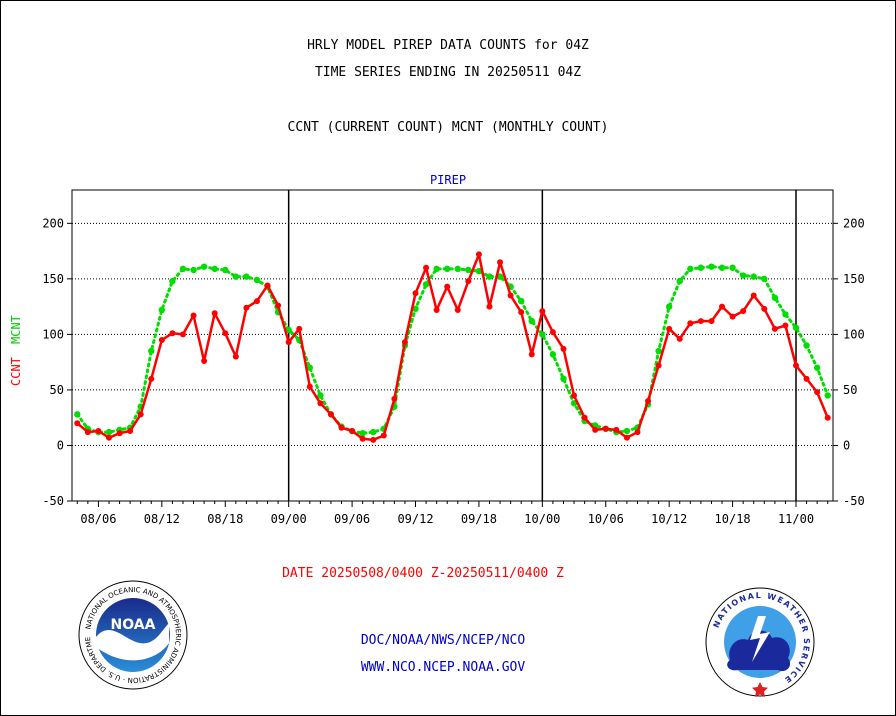 The height and width of the screenshot is (716, 896). What do you see at coordinates (225, 519) in the screenshot?
I see `x-tick-label: 08/18` at bounding box center [225, 519].